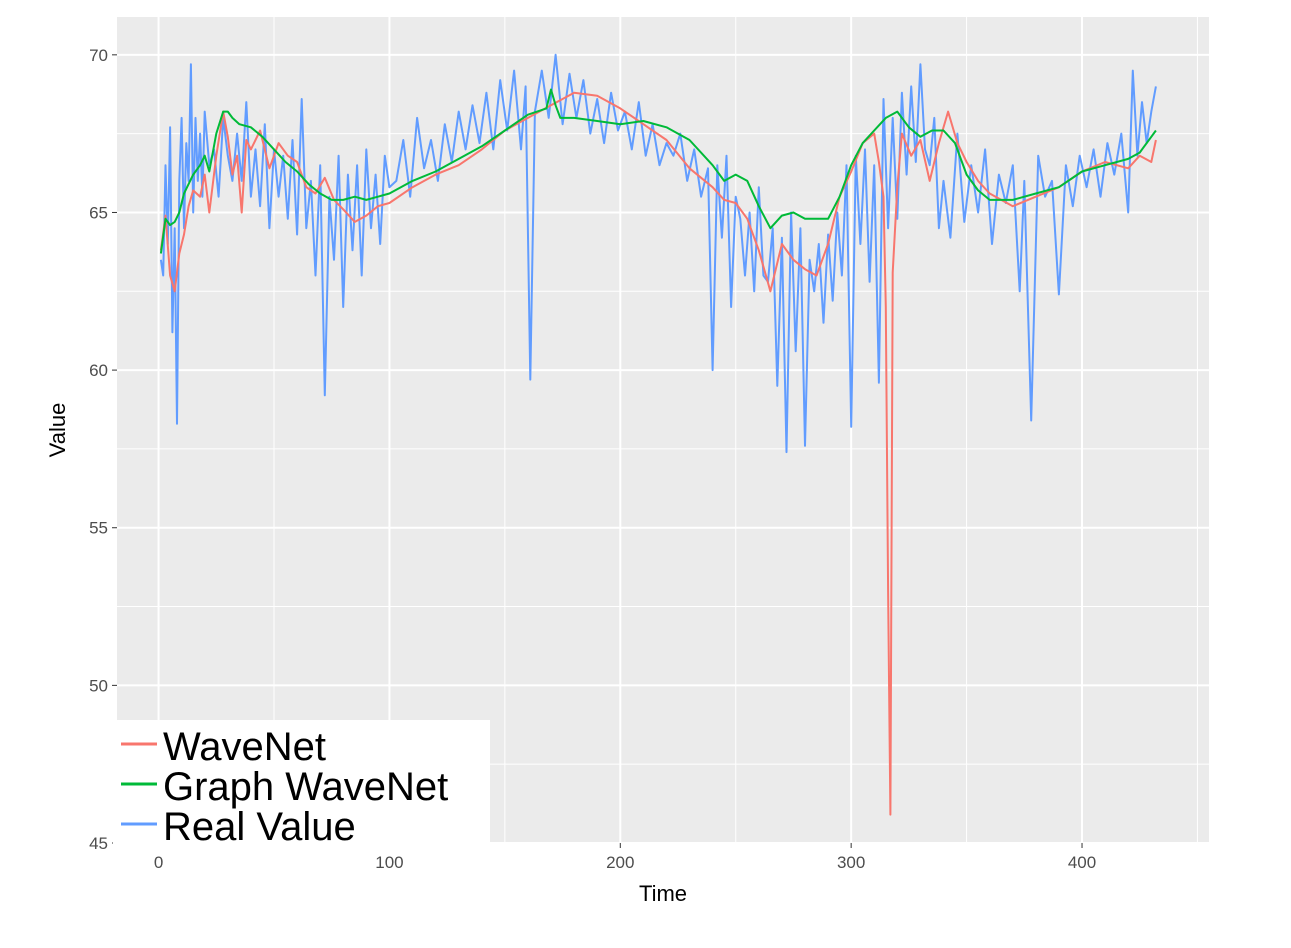  What do you see at coordinates (98, 843) in the screenshot?
I see `y-tick-label: 45` at bounding box center [98, 843].